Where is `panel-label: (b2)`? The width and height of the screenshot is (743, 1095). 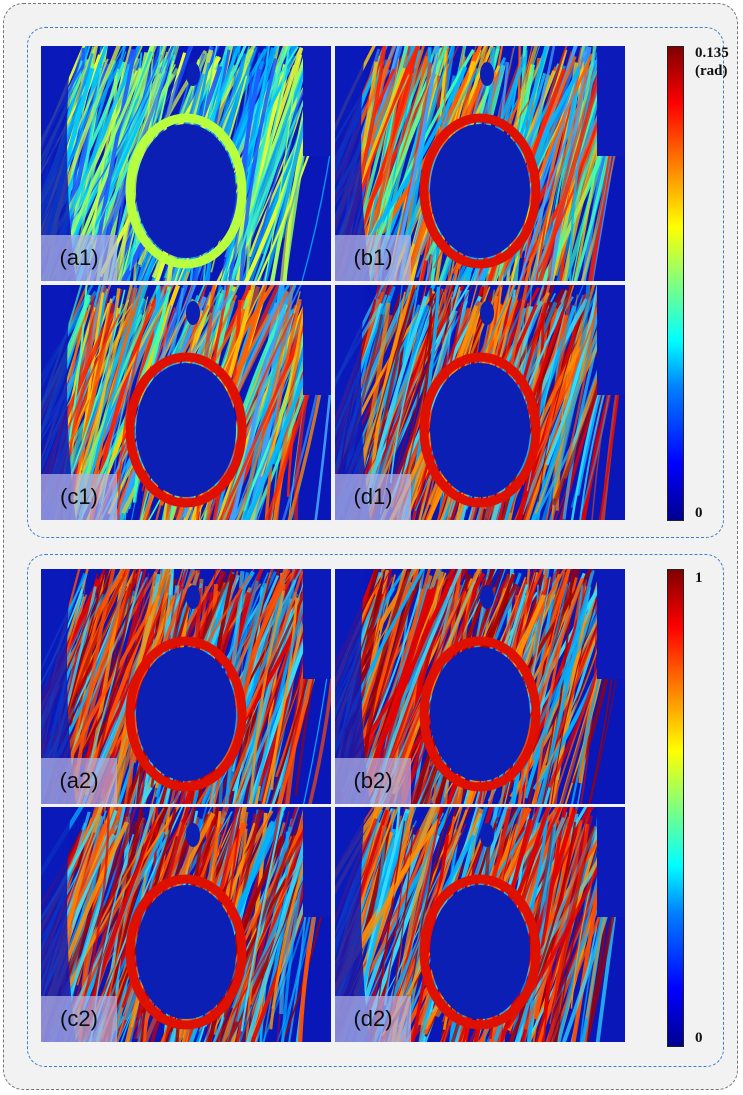 panel-label: (b2) is located at coordinates (373, 781).